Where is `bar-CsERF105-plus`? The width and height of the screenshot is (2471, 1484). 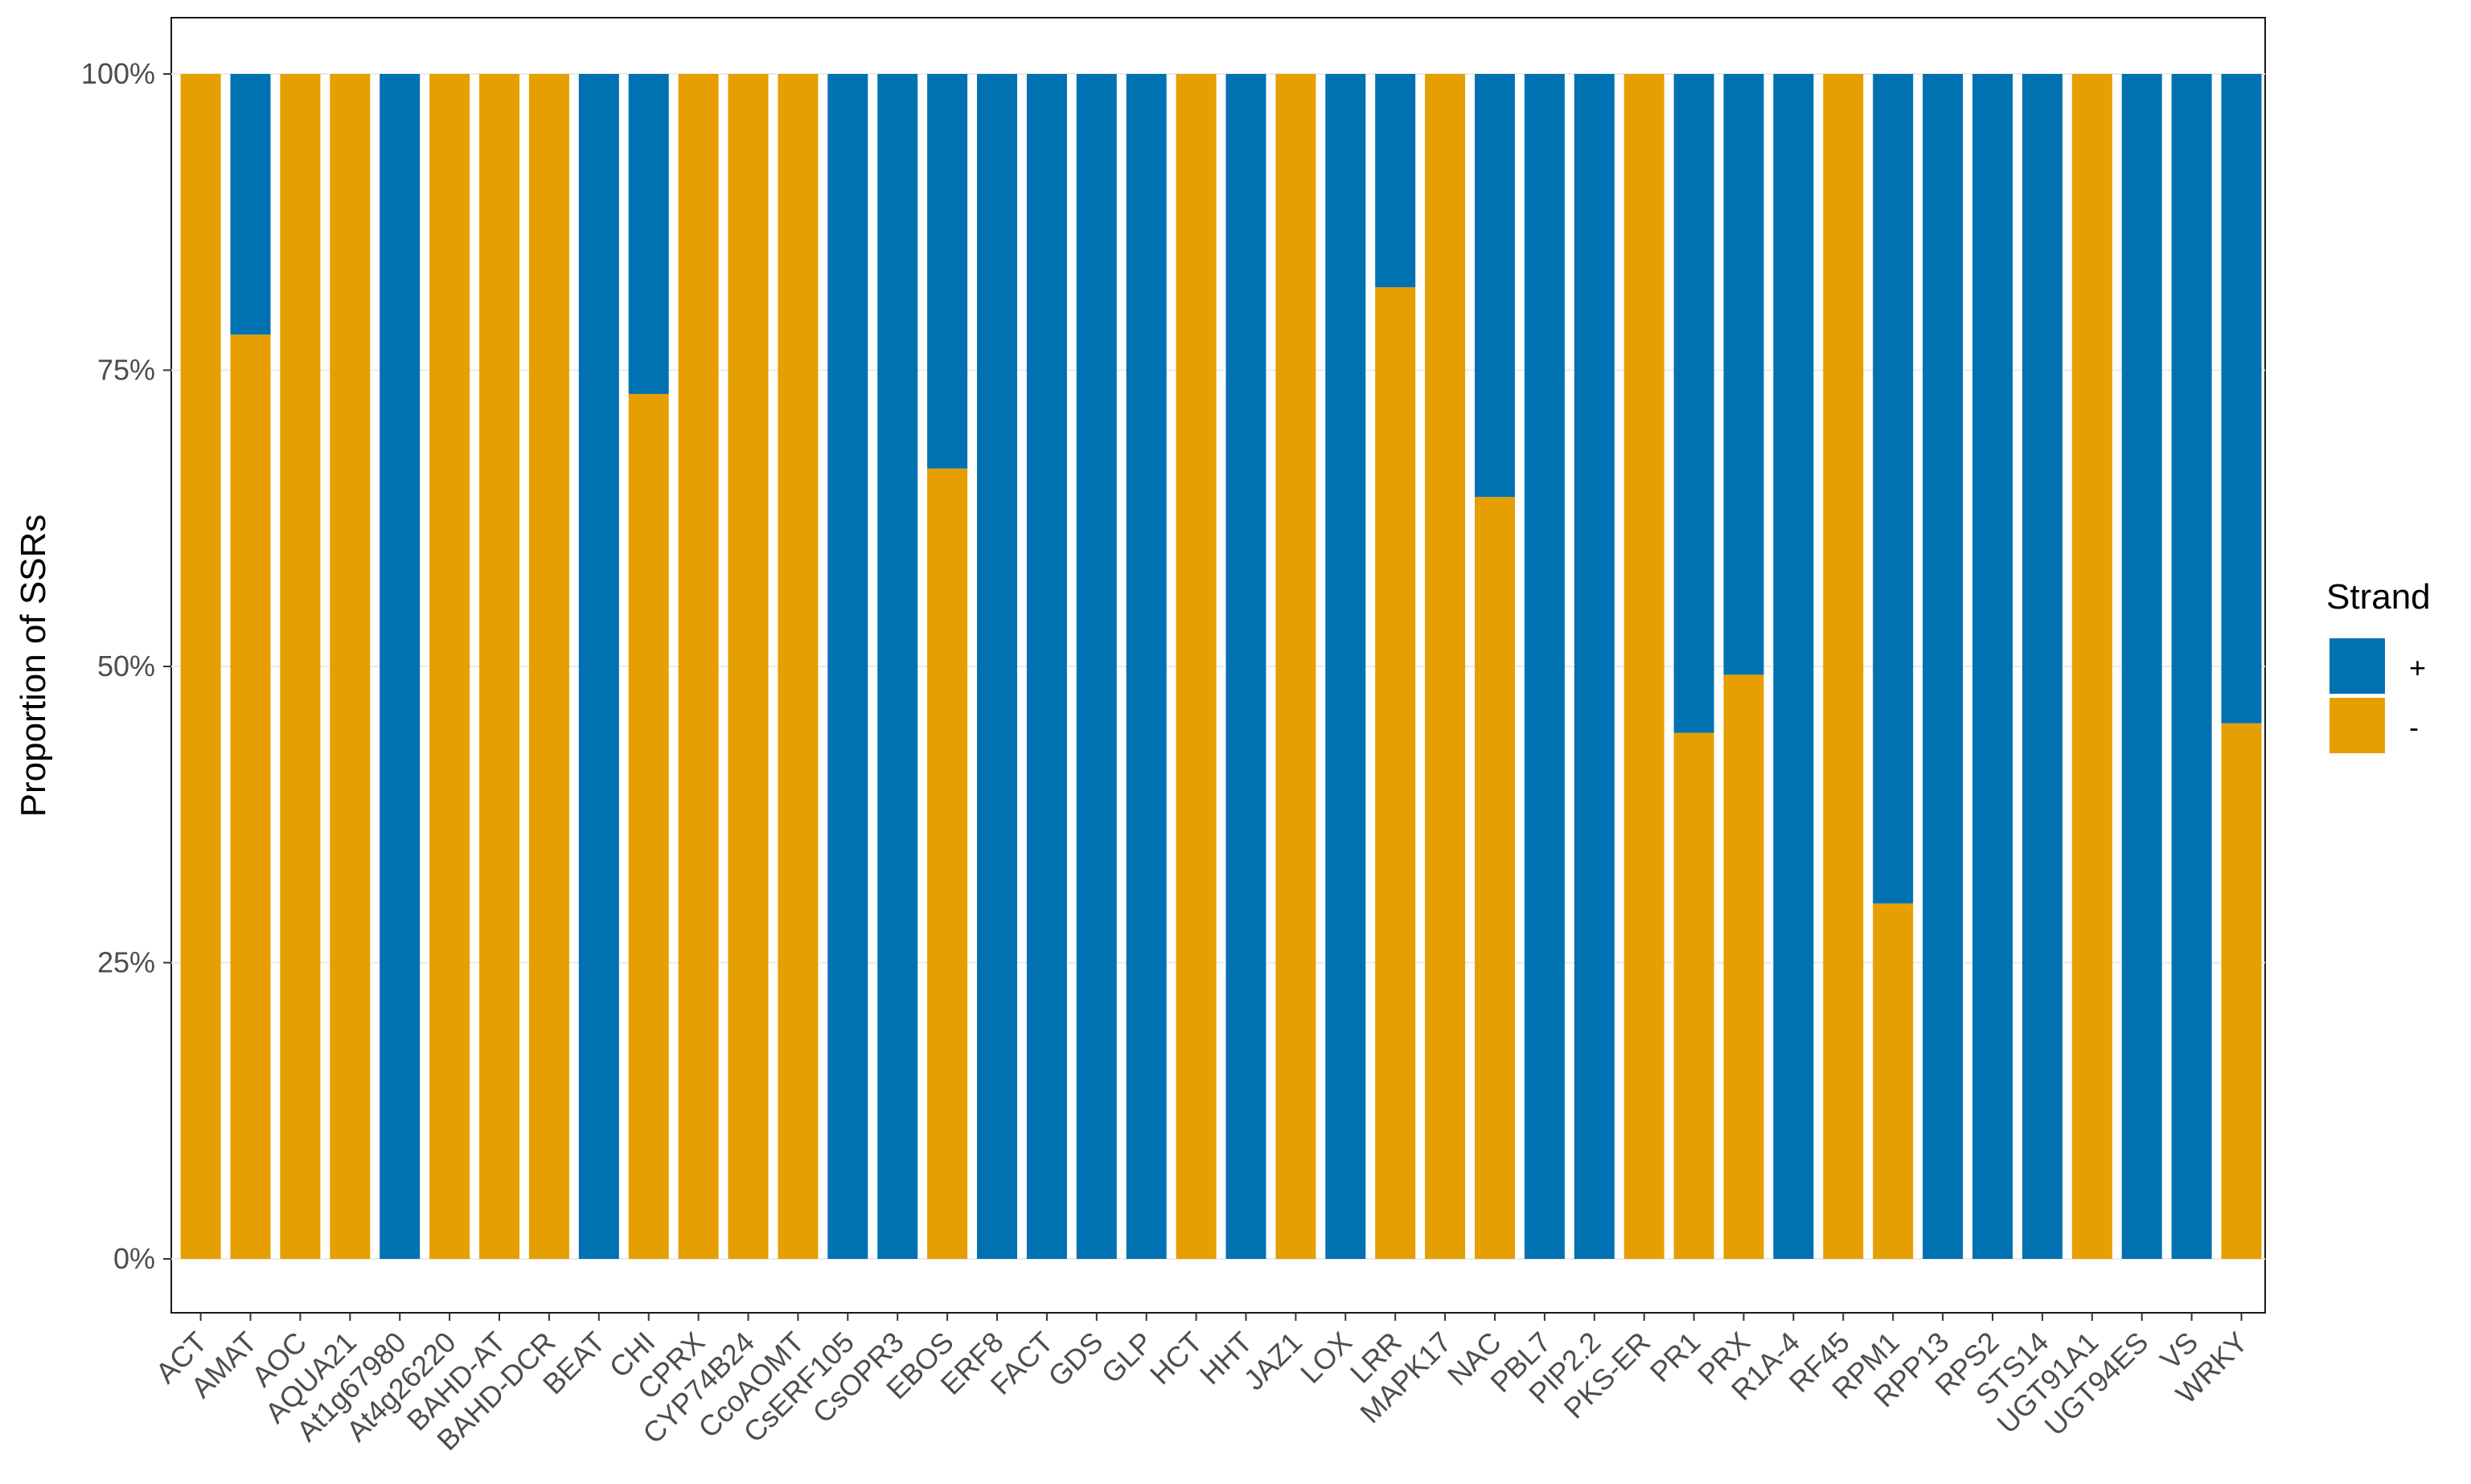 bar-CsERF105-plus is located at coordinates (847, 666).